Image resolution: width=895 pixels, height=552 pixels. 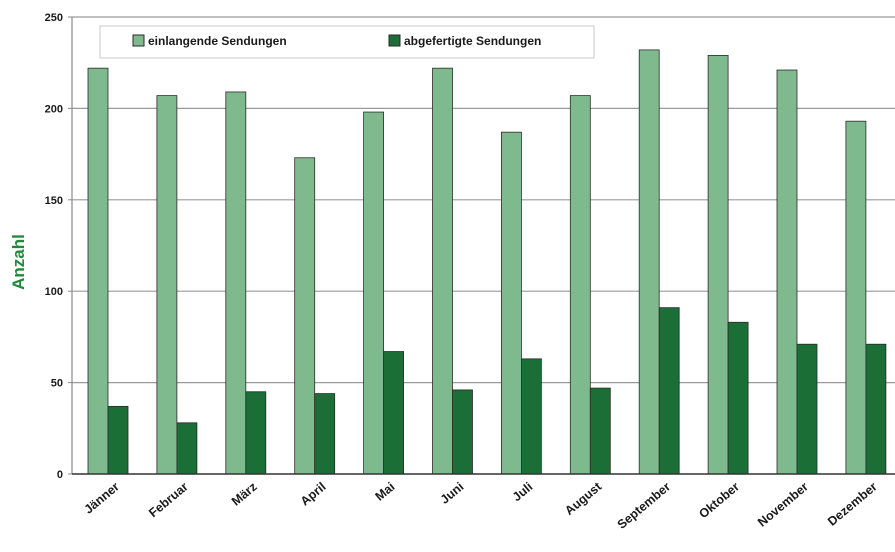 I want to click on y-axis-label: Anzahl, so click(x=18, y=262).